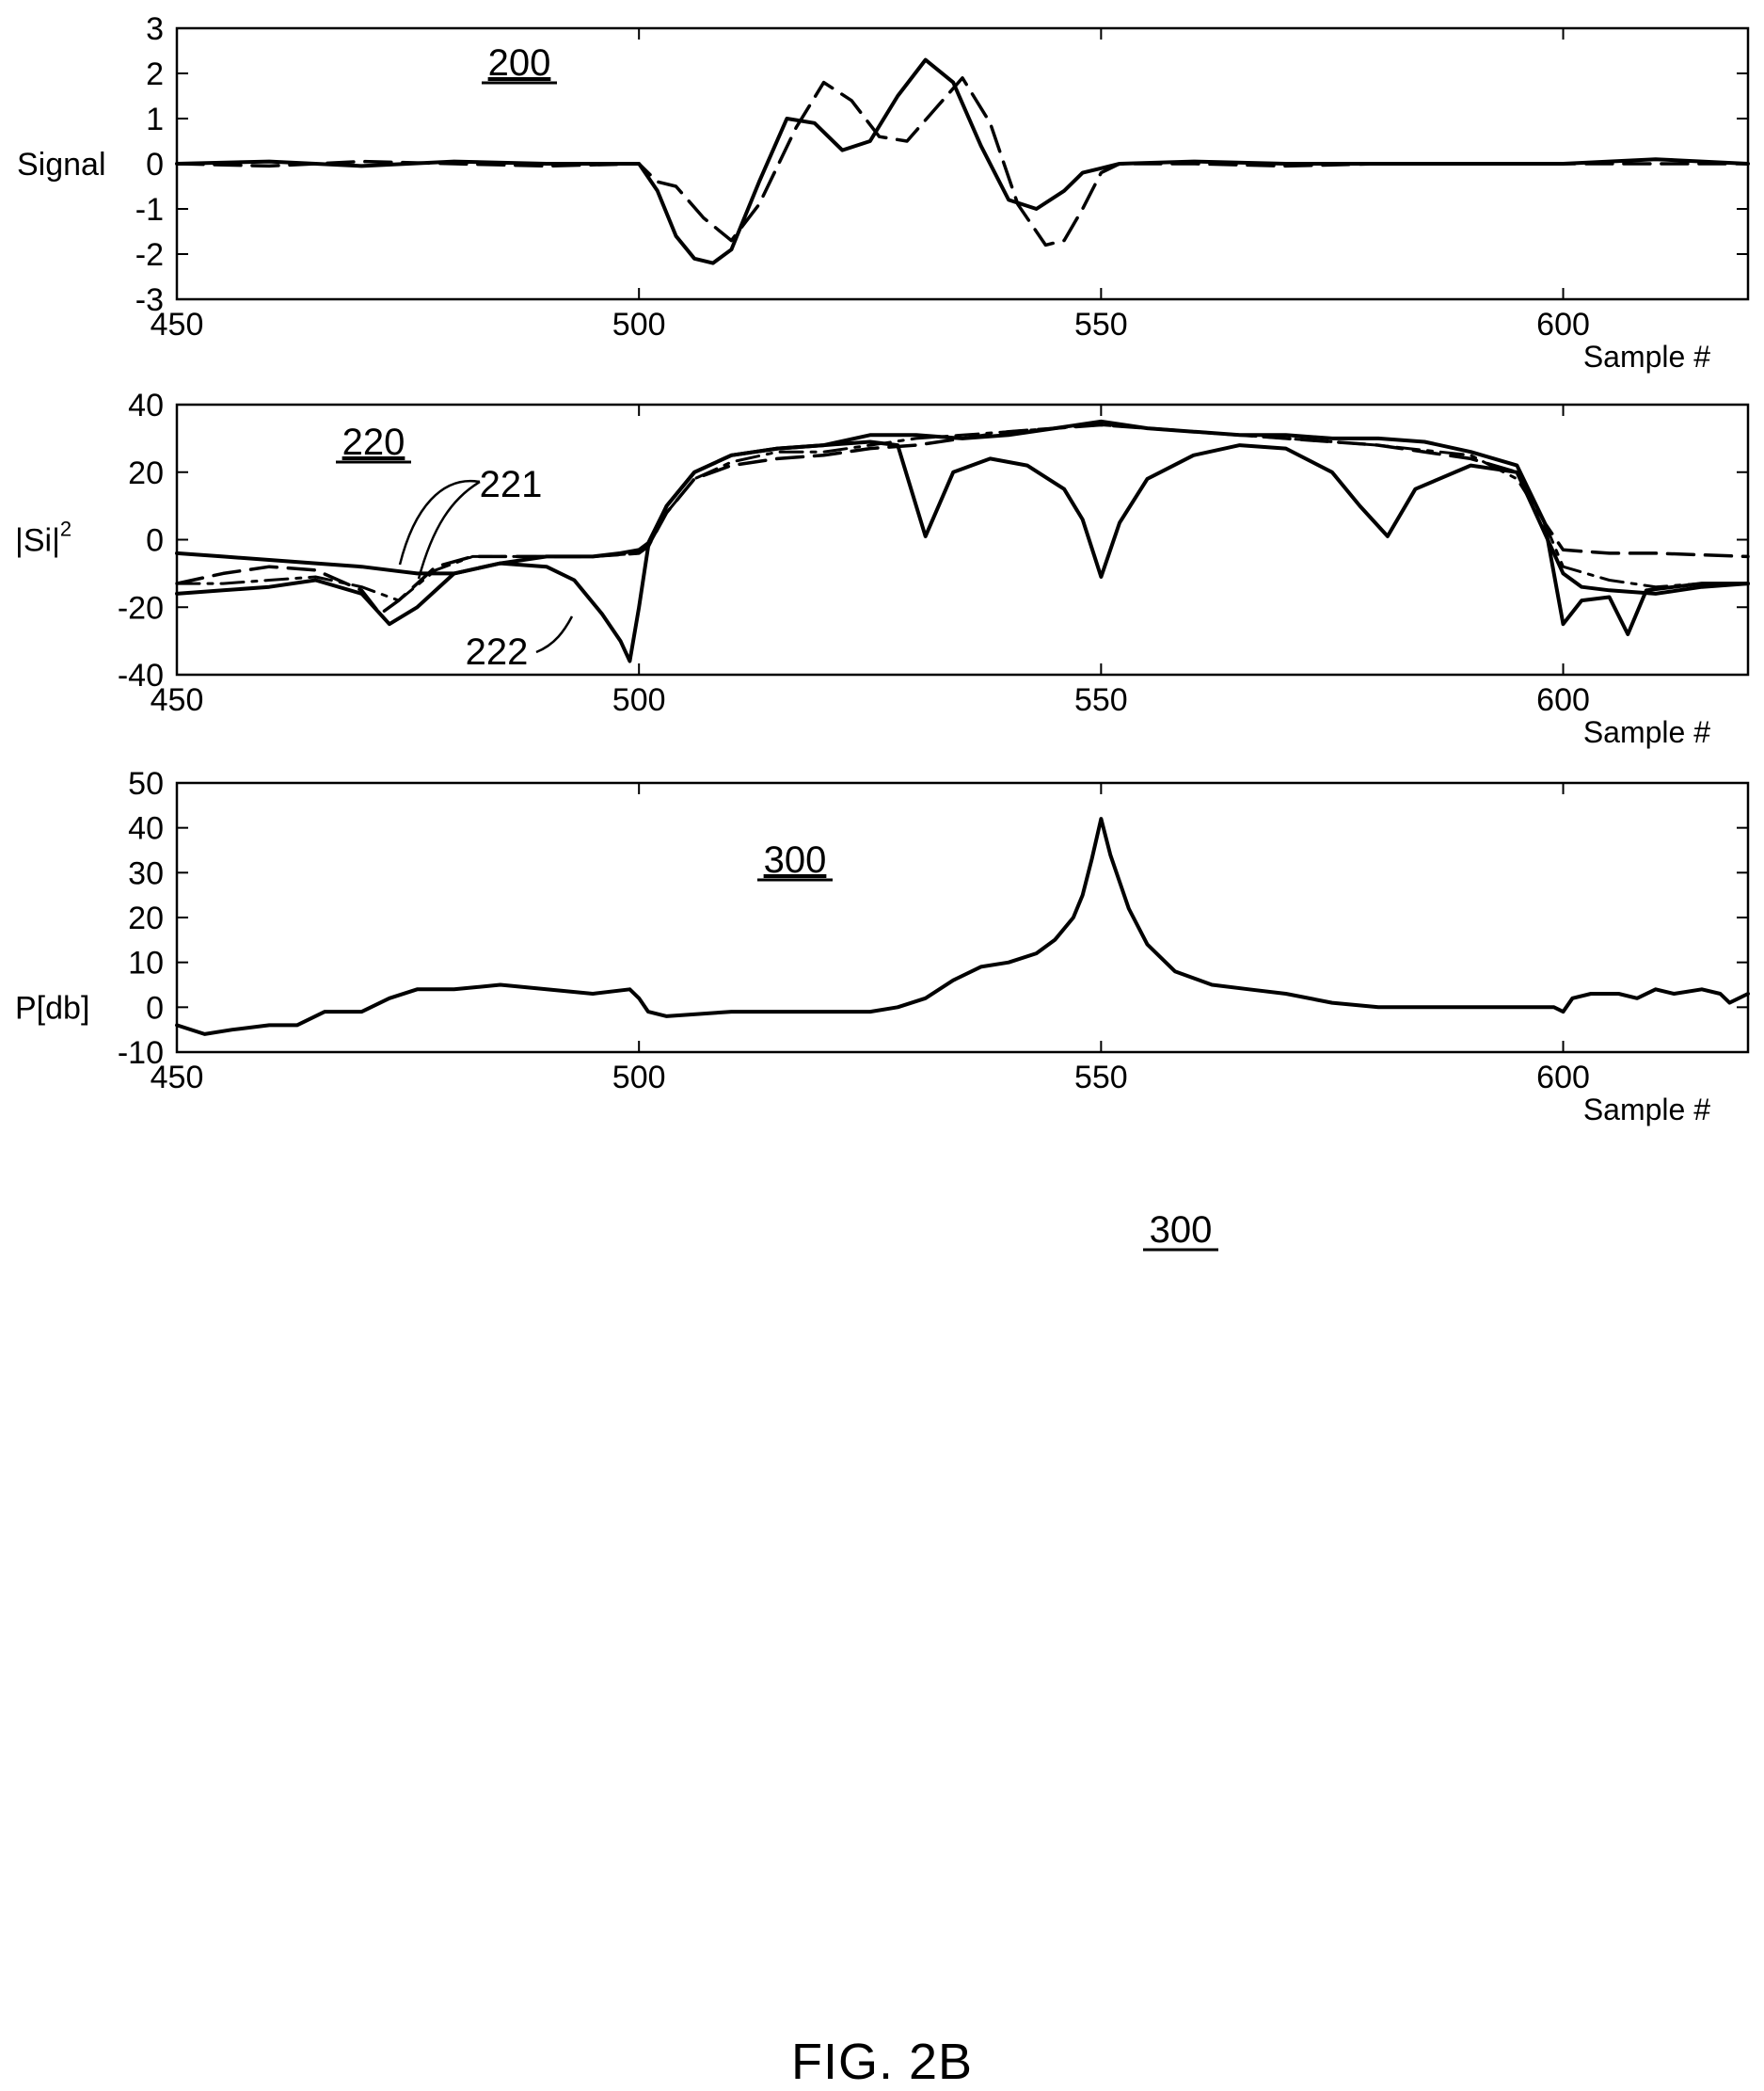 Image resolution: width=1764 pixels, height=2091 pixels. Describe the element at coordinates (519, 63) in the screenshot. I see `reference-numeral: 200` at that location.